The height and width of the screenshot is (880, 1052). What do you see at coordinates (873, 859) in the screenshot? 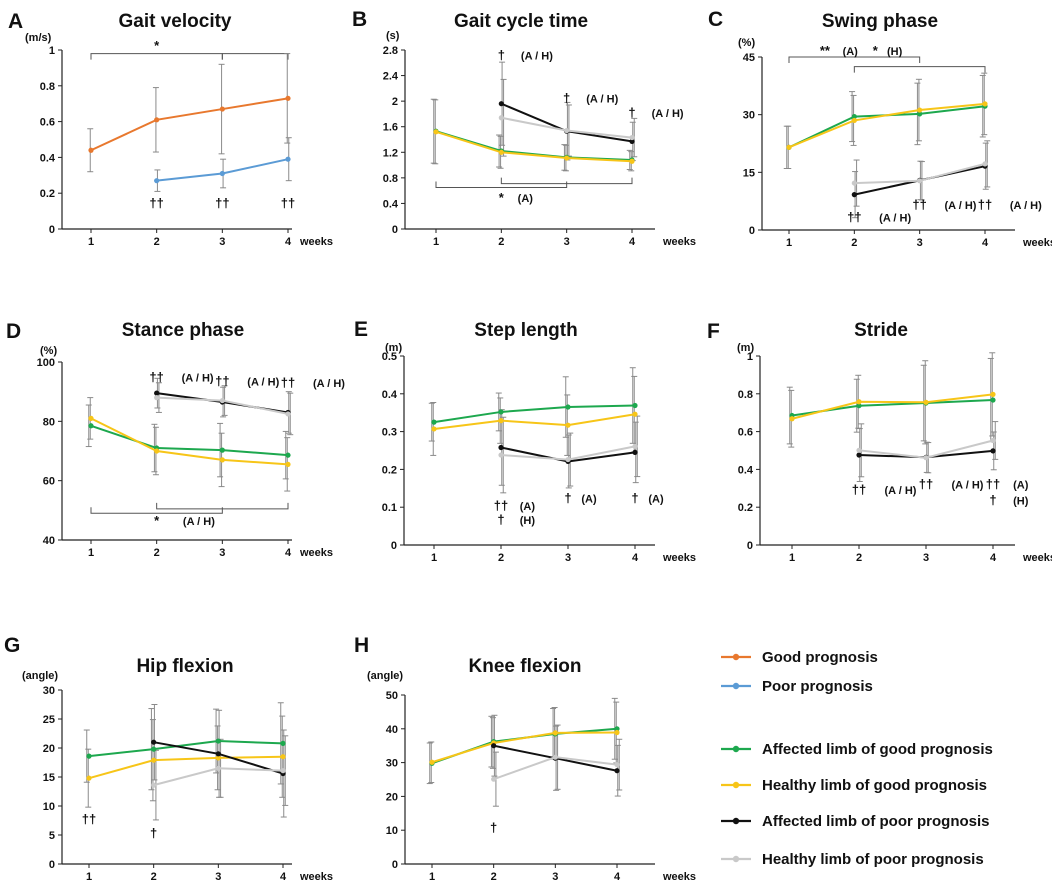
I see `legend-label: Healthy limb of poor prognosis` at bounding box center [873, 859].